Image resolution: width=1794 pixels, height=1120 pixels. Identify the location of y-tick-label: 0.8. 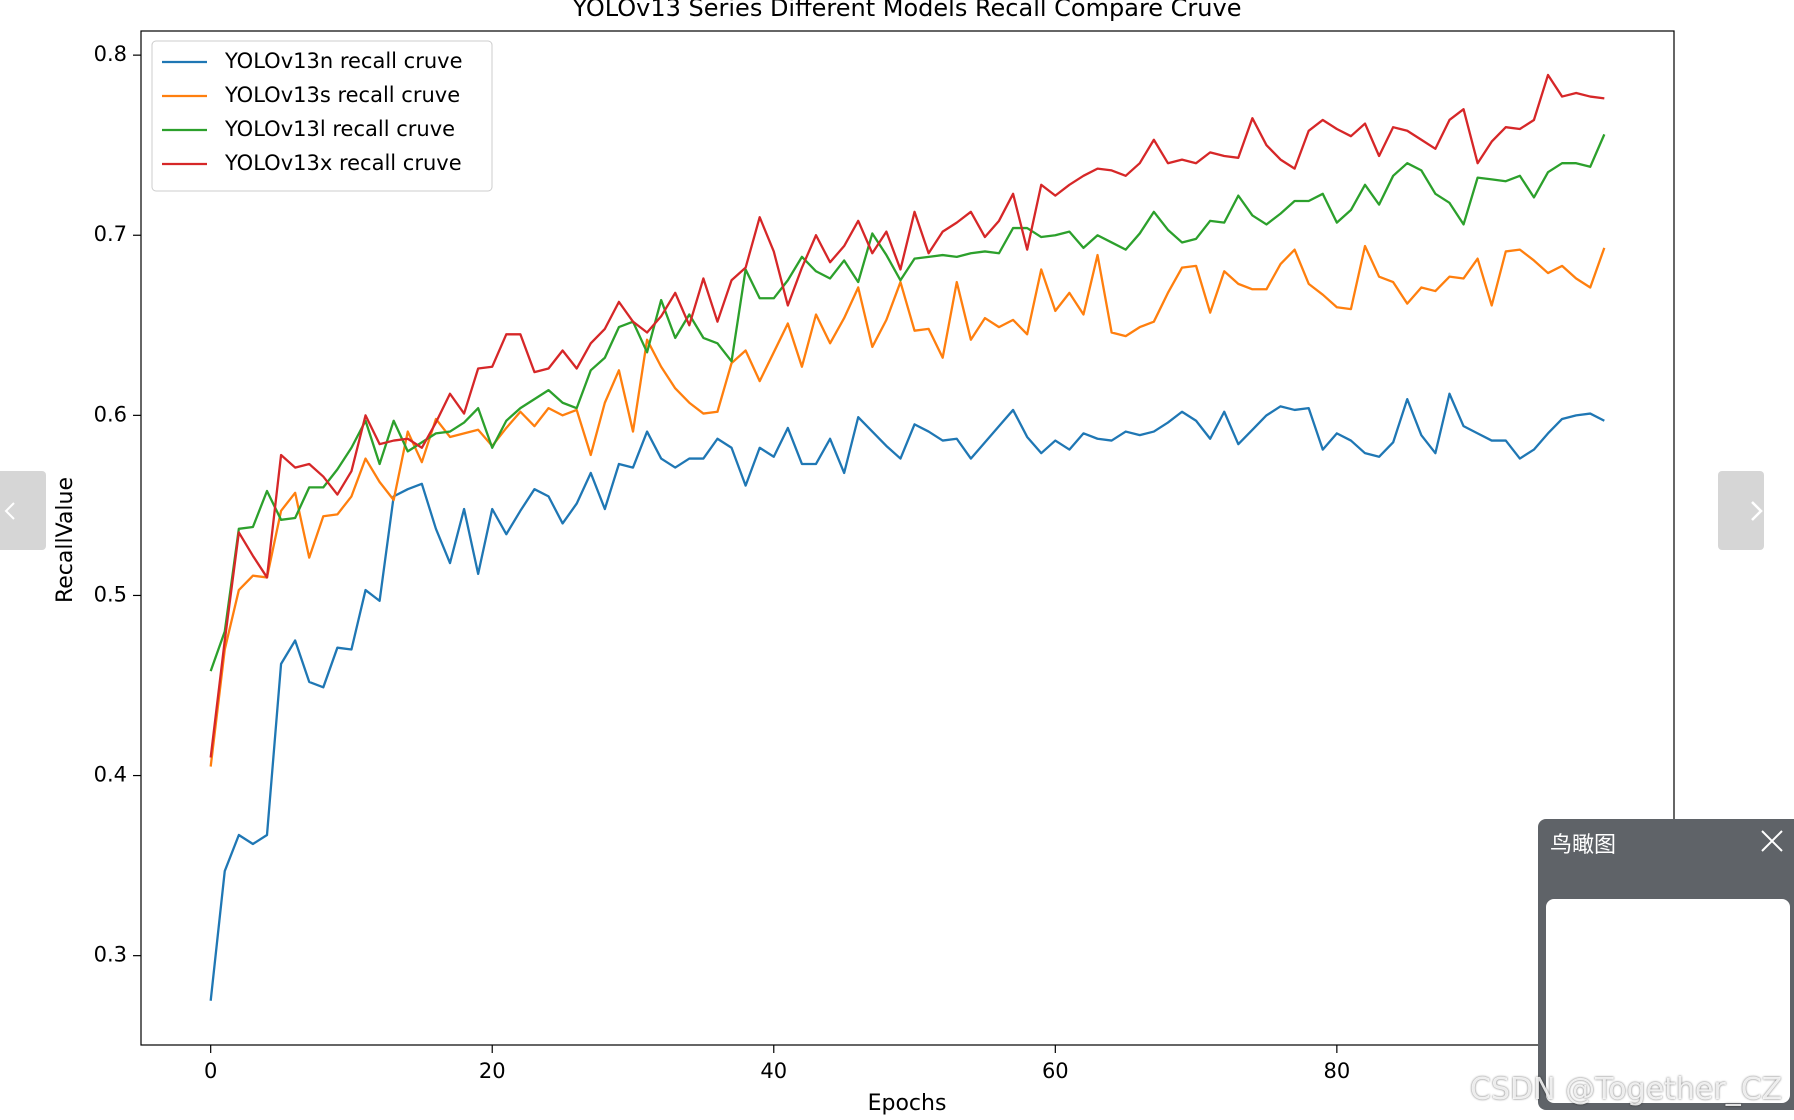
(110, 54).